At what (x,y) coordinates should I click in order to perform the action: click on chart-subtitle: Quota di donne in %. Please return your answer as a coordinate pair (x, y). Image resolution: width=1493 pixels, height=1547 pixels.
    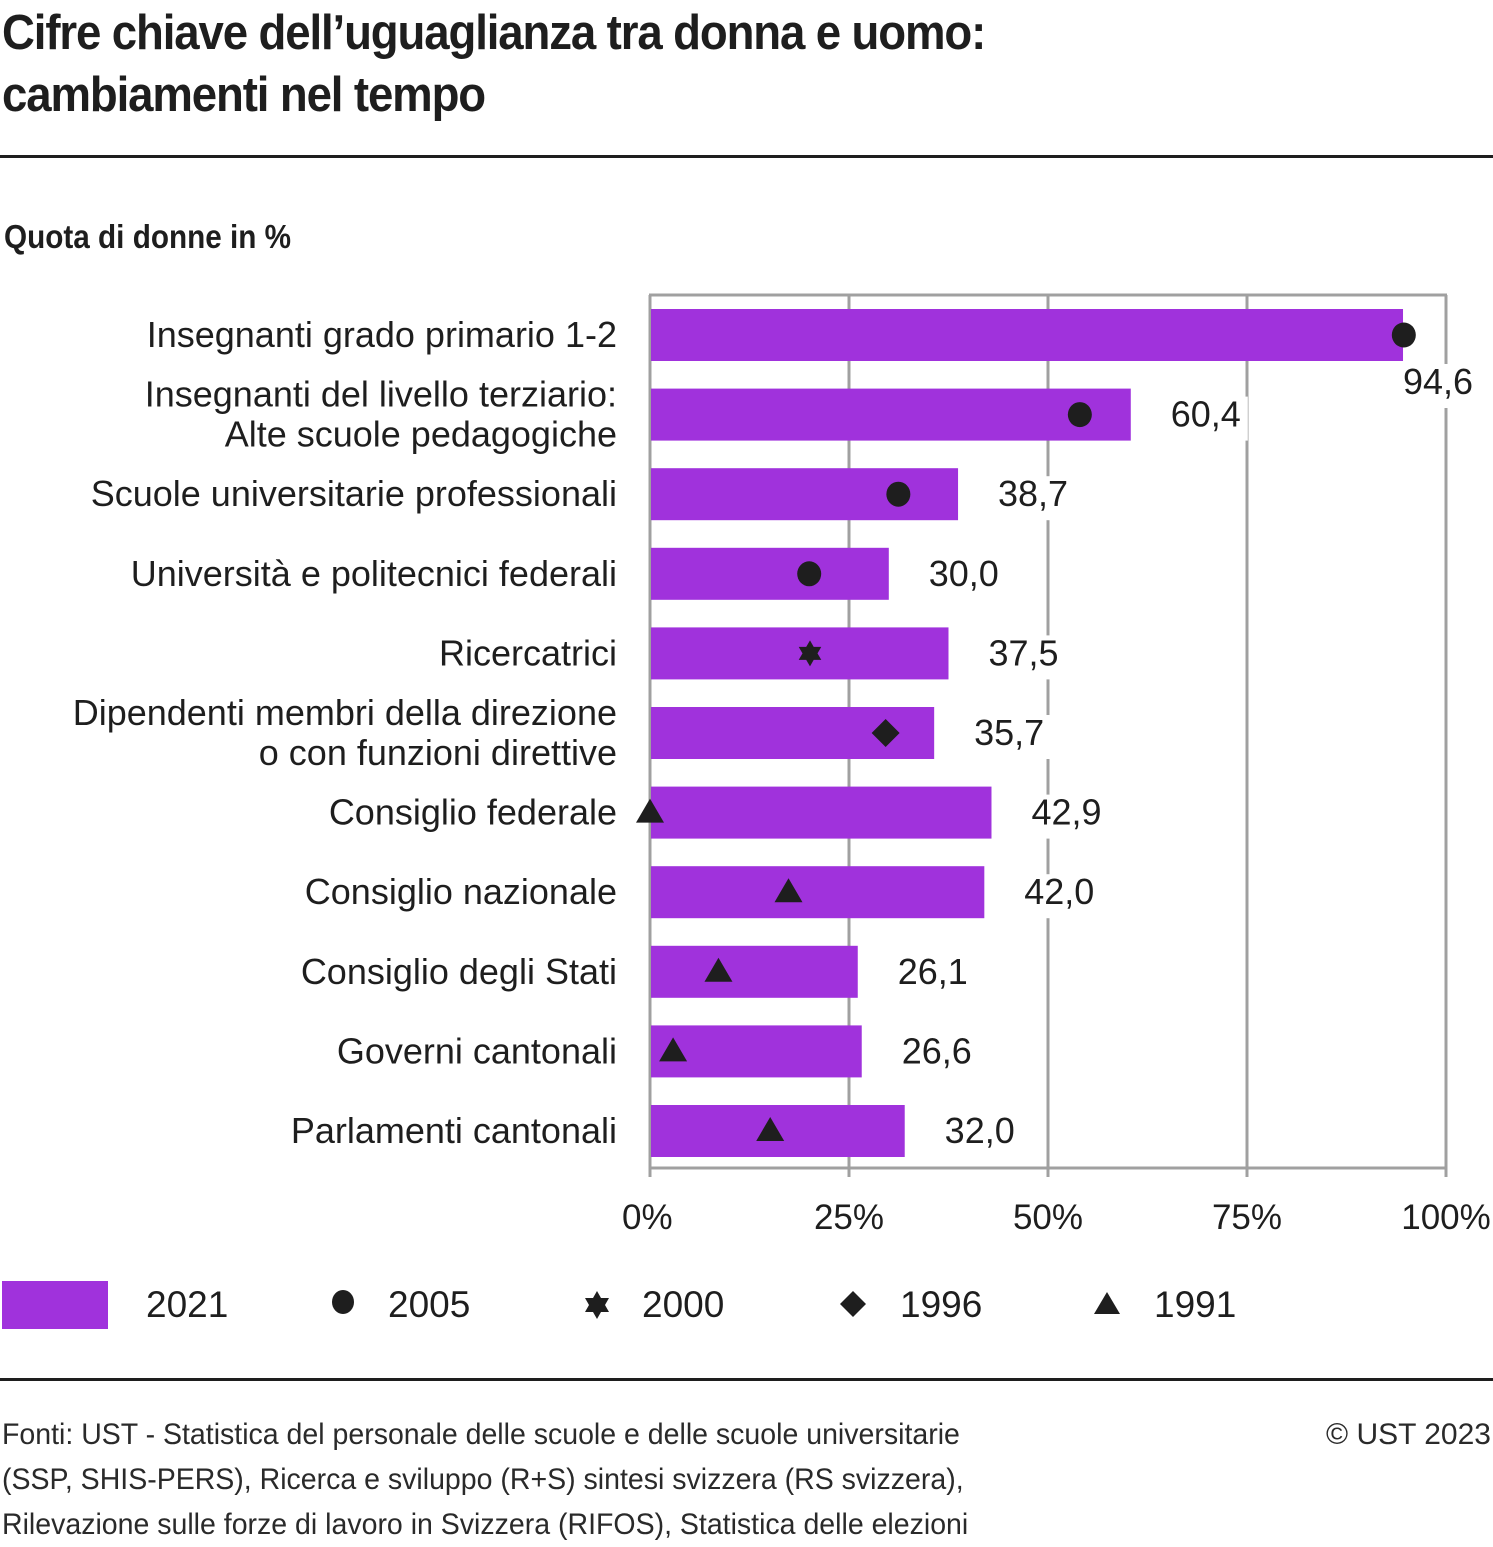
    Looking at the image, I should click on (148, 236).